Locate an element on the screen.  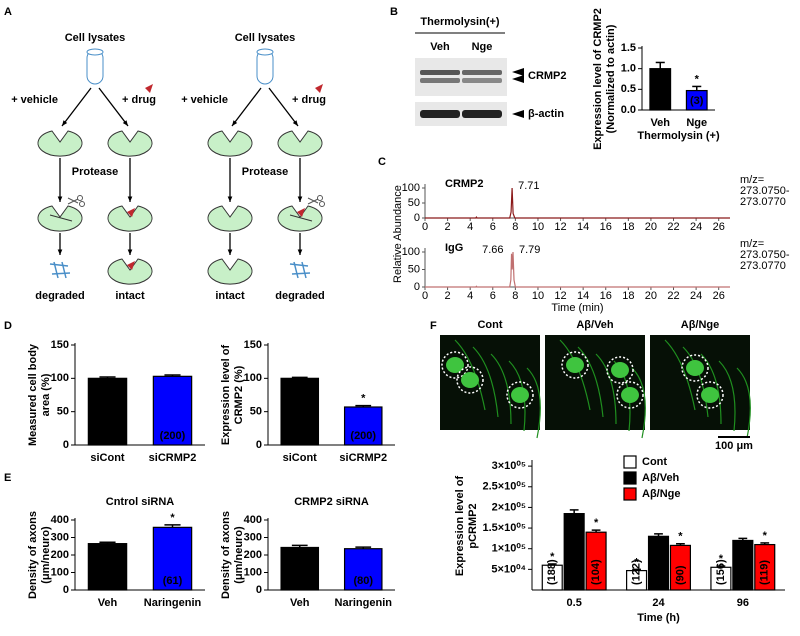
micrograph-title: Aβ/Nge is located at coordinates (700, 325).